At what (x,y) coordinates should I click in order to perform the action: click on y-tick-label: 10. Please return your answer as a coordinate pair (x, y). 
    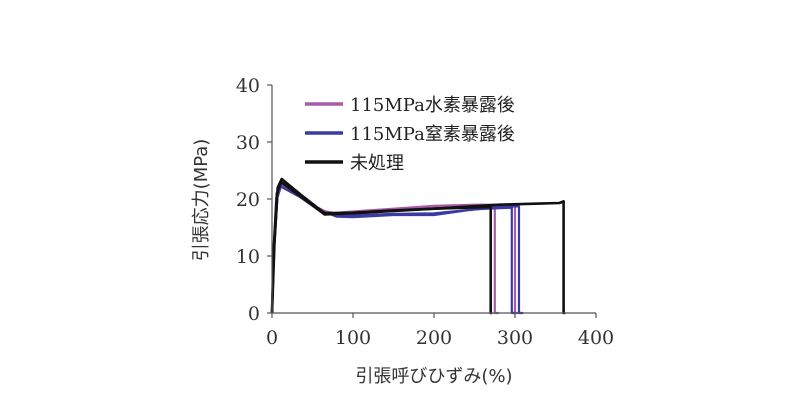
    Looking at the image, I should click on (248, 257).